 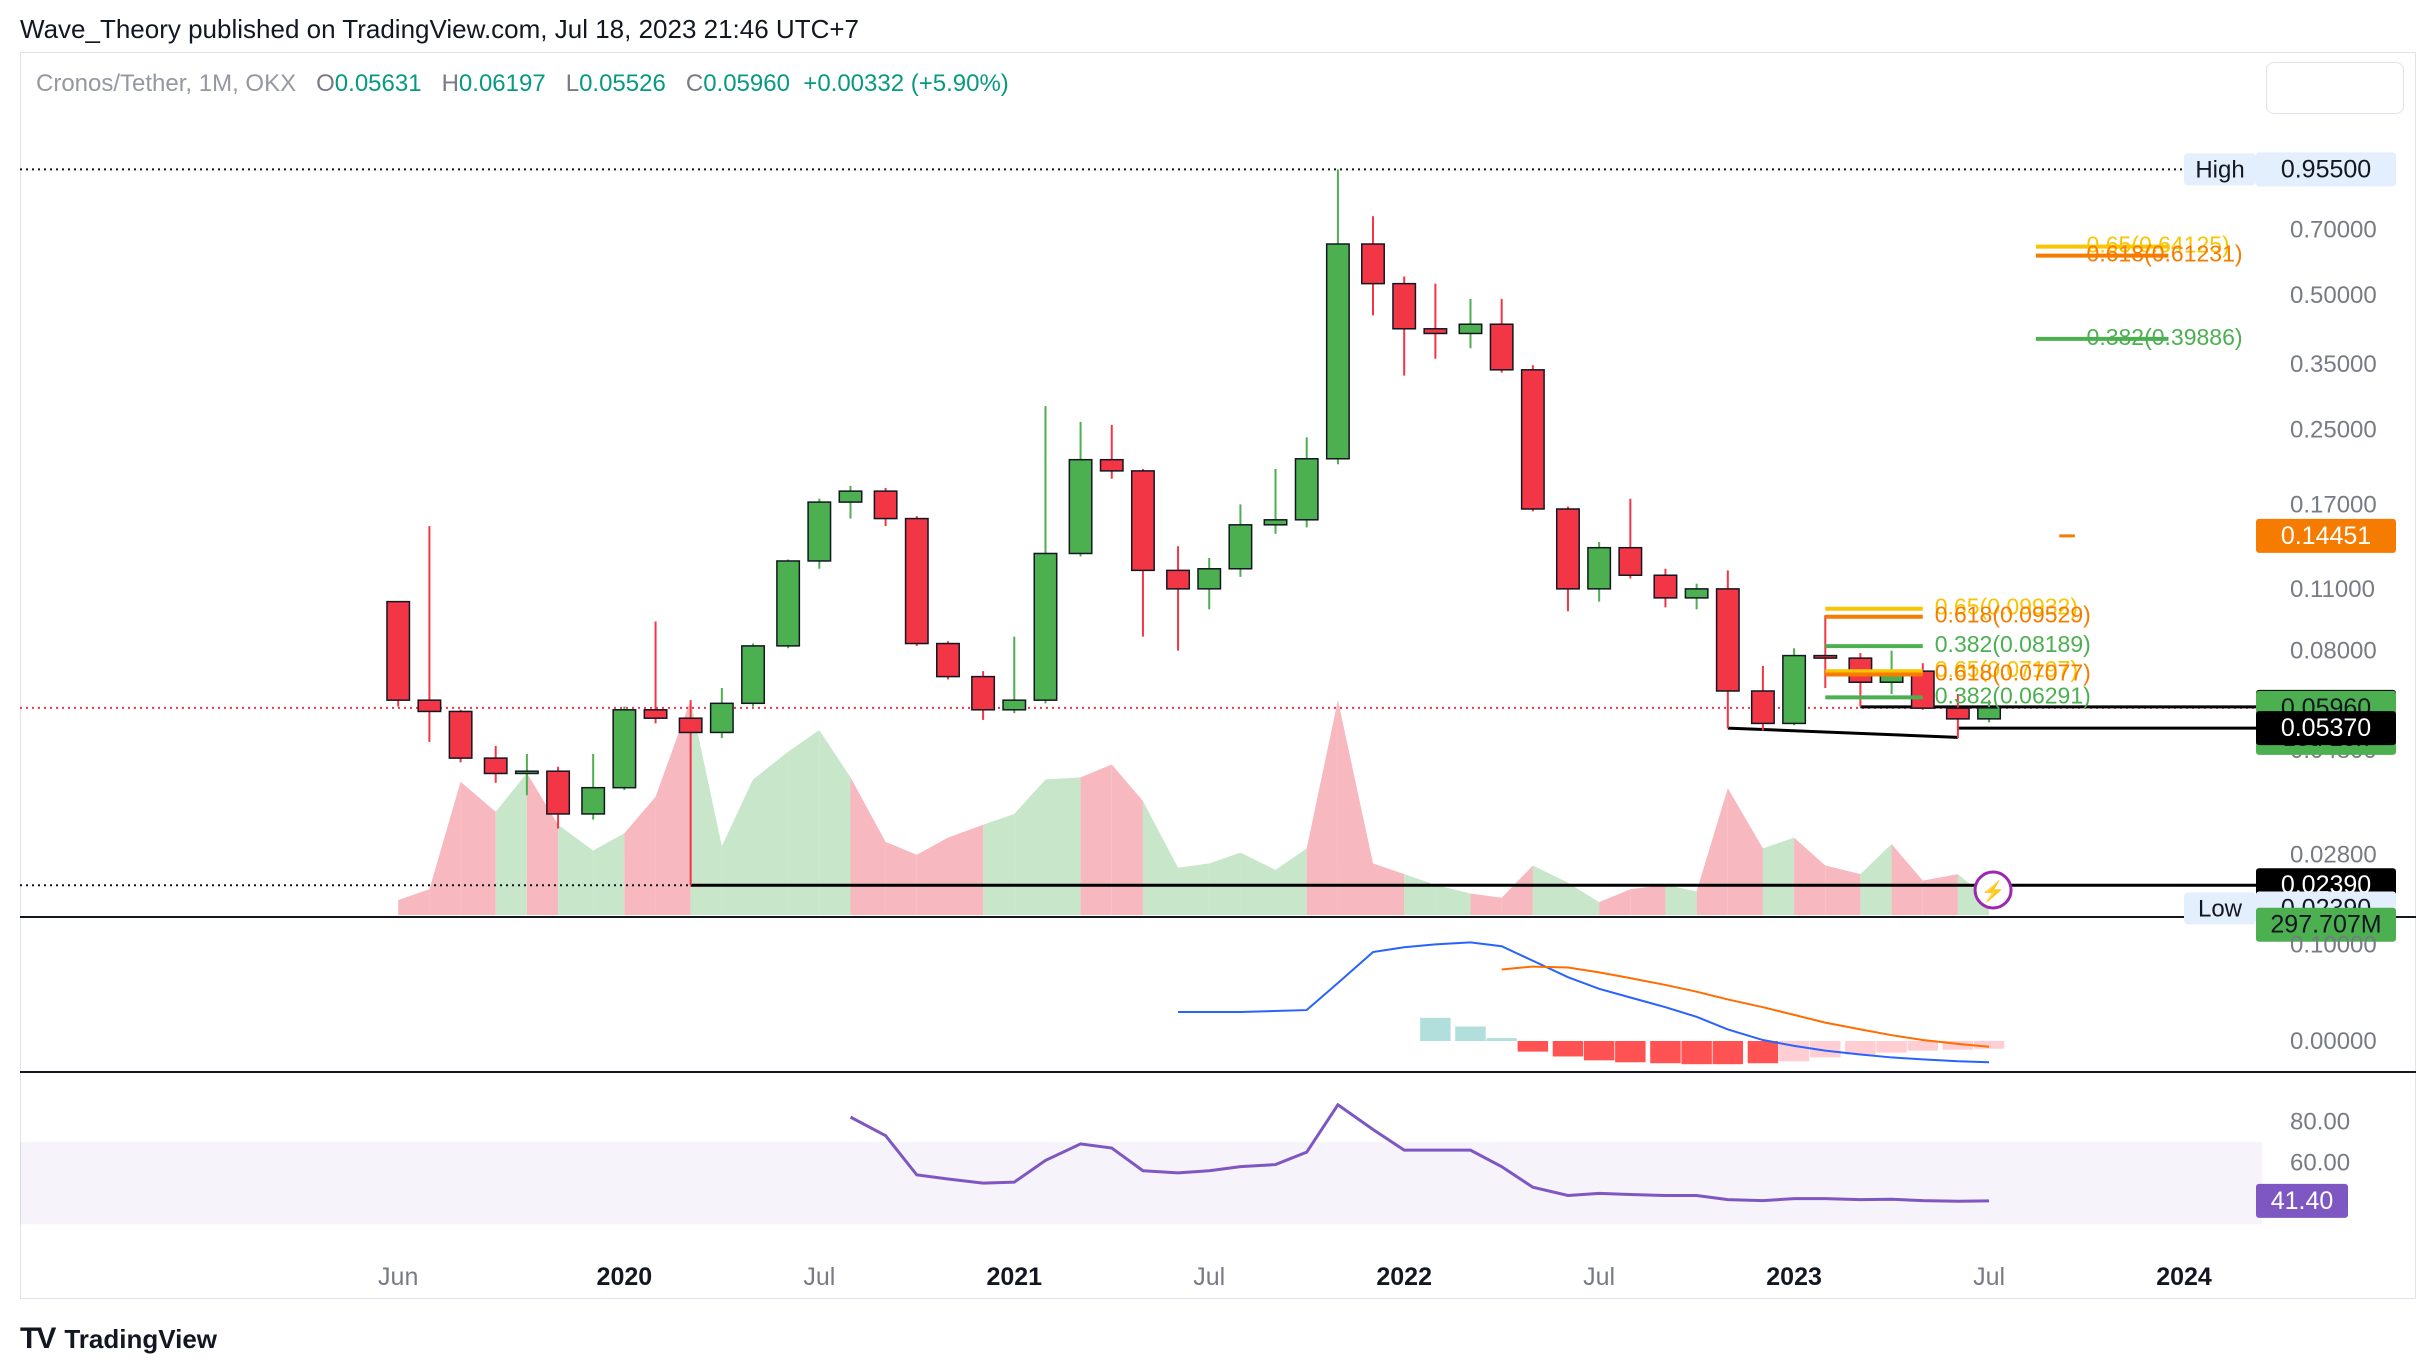 What do you see at coordinates (2184, 1277) in the screenshot?
I see `x-tick-label: 2024` at bounding box center [2184, 1277].